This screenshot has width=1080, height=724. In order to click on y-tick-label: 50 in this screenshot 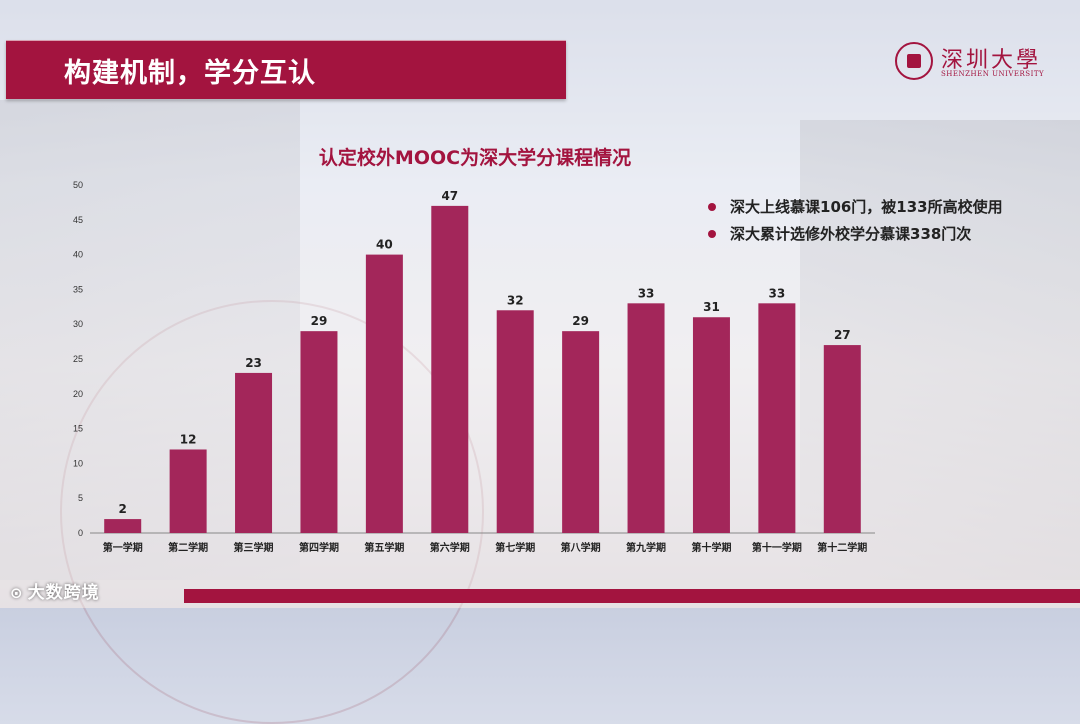, I will do `click(78, 185)`.